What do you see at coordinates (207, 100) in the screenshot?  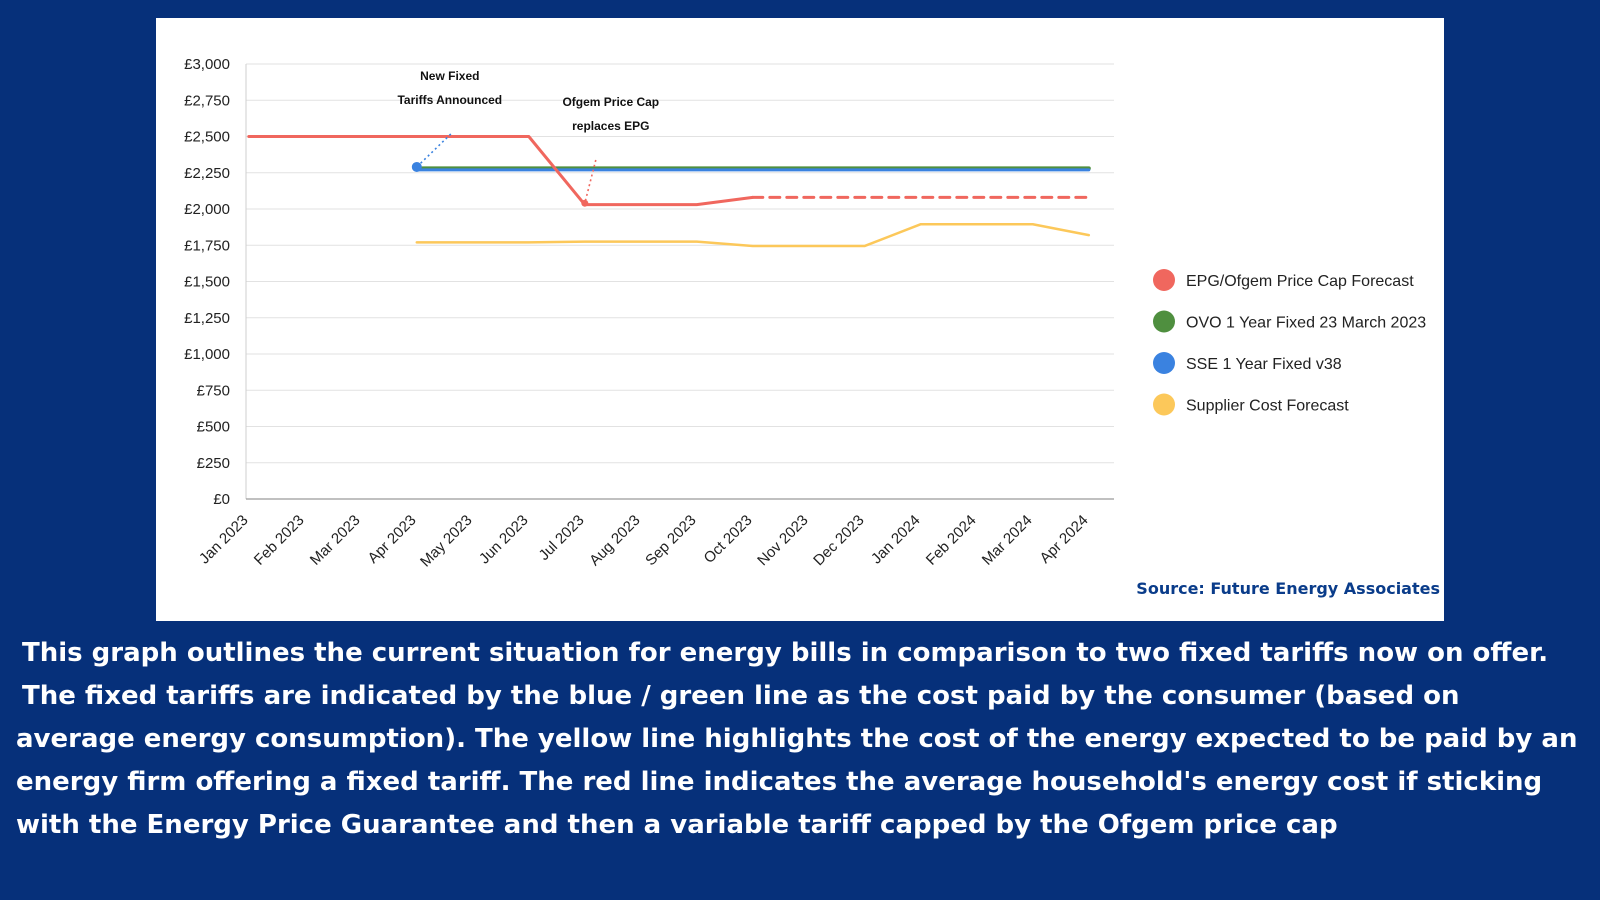 I see `y-tick-label: £2,750` at bounding box center [207, 100].